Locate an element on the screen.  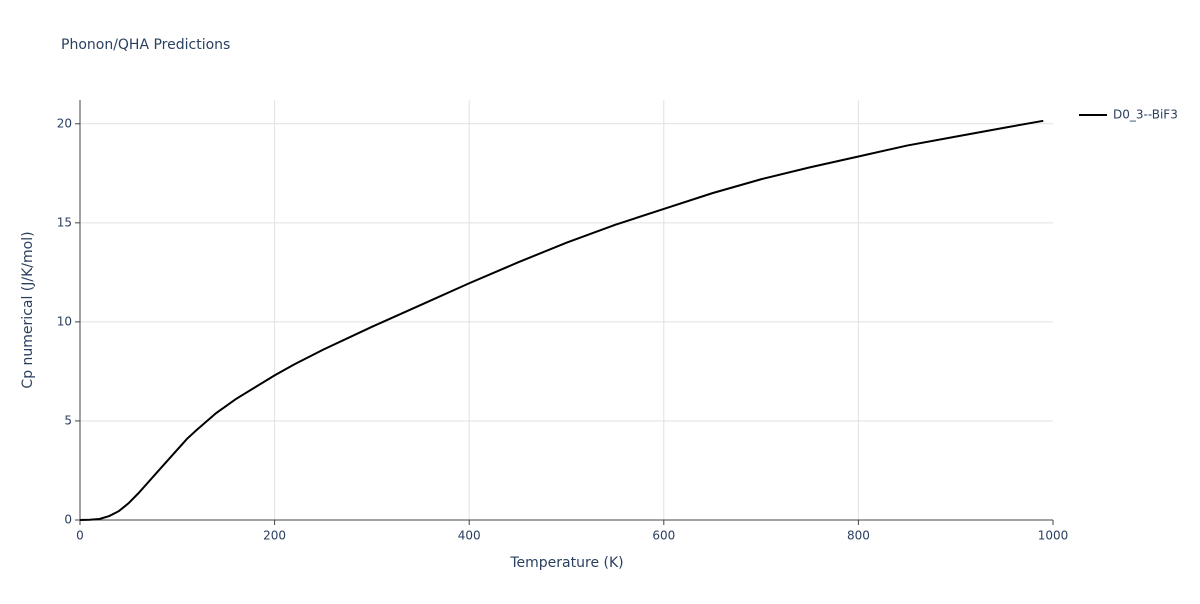
legend-label: D0_3--BiF3 is located at coordinates (1145, 115).